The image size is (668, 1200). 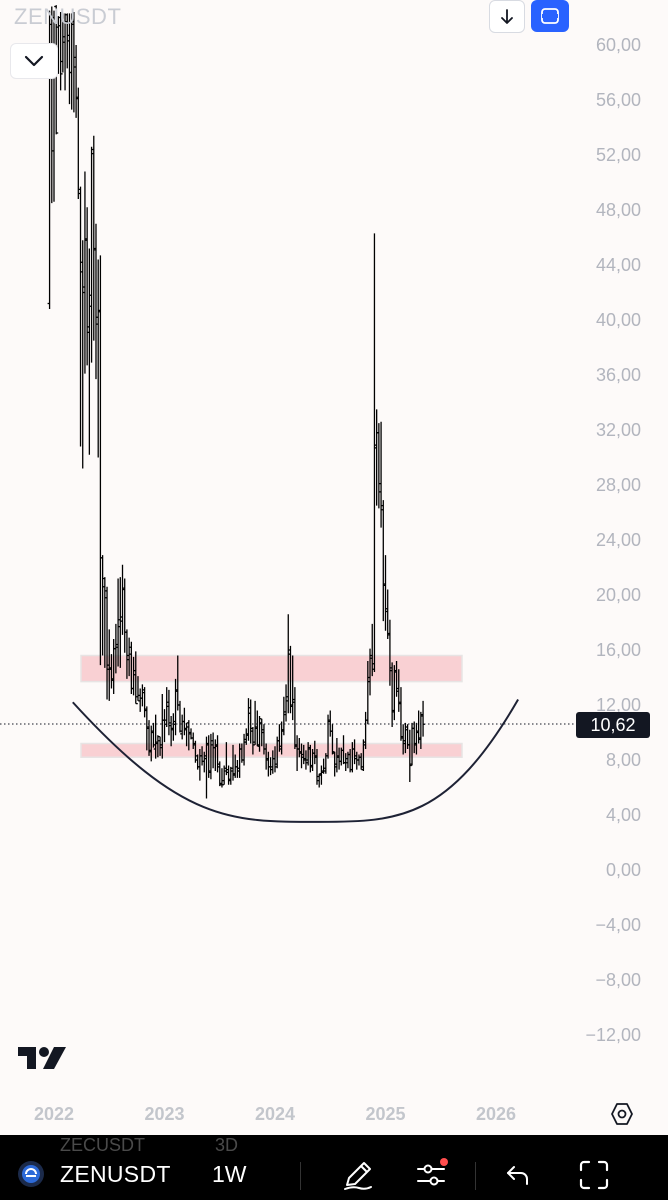 I want to click on drawing-tools-button, so click(x=358, y=1175).